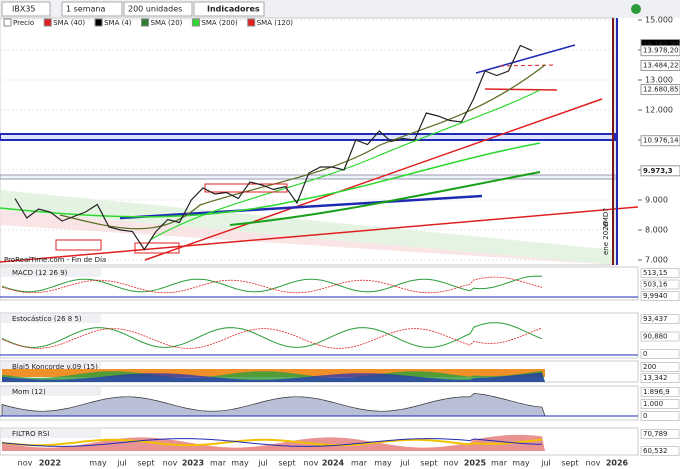 This screenshot has height=469, width=680. I want to click on panel-value: 513,15, so click(655, 273).